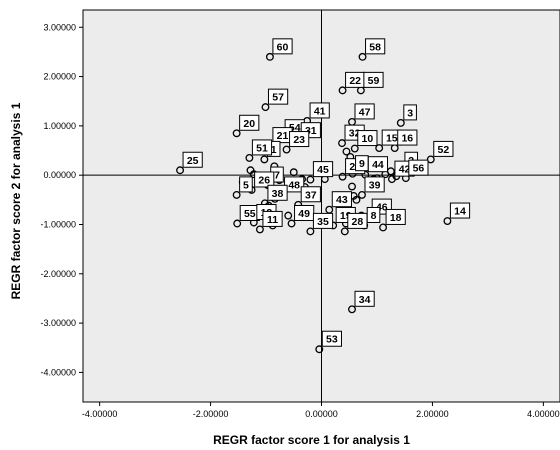  I want to click on point-label-text: 32, so click(355, 134).